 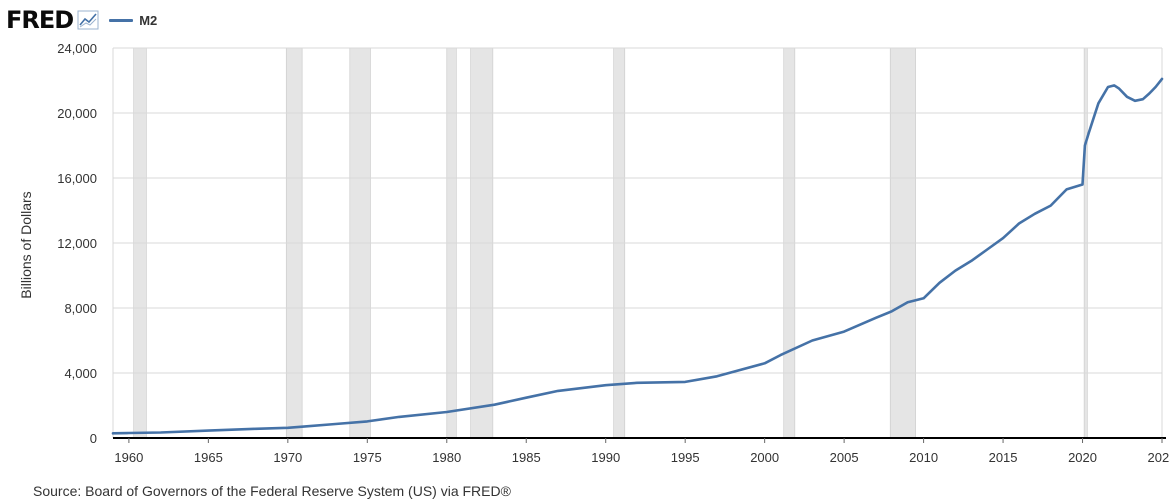 What do you see at coordinates (1159, 457) in the screenshot?
I see `x-tick-label: 2025` at bounding box center [1159, 457].